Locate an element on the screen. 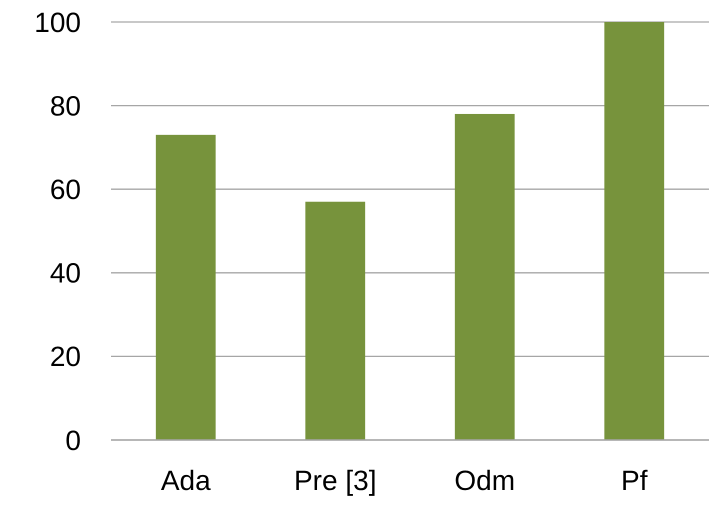 This screenshot has height=516, width=717. y-tick-label: 0 is located at coordinates (73, 440).